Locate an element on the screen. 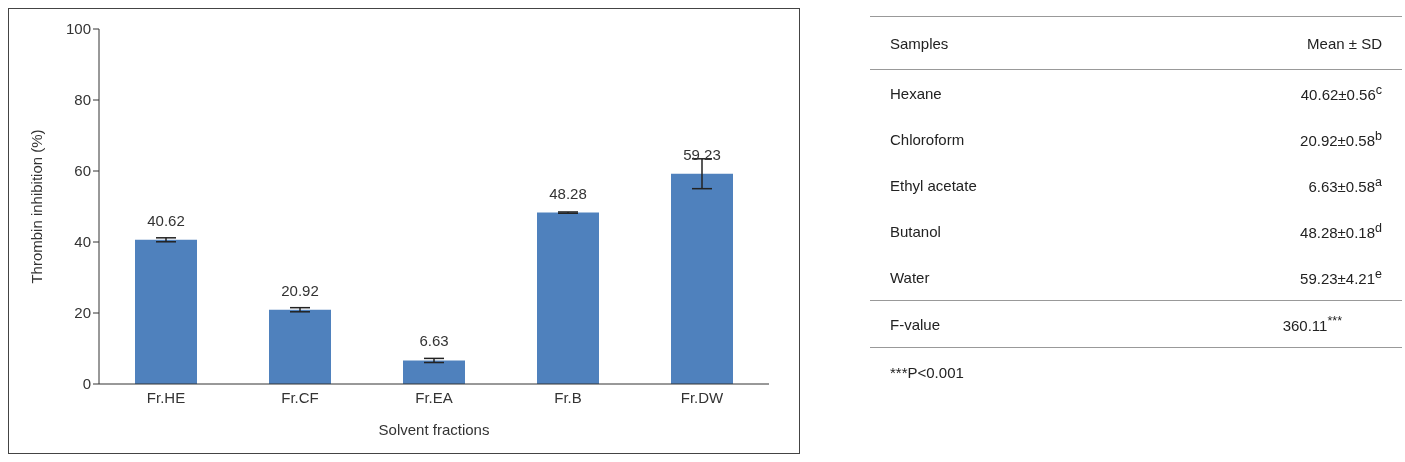  text: 20.92±0.58$^{b}$ is located at coordinates (1341, 139).